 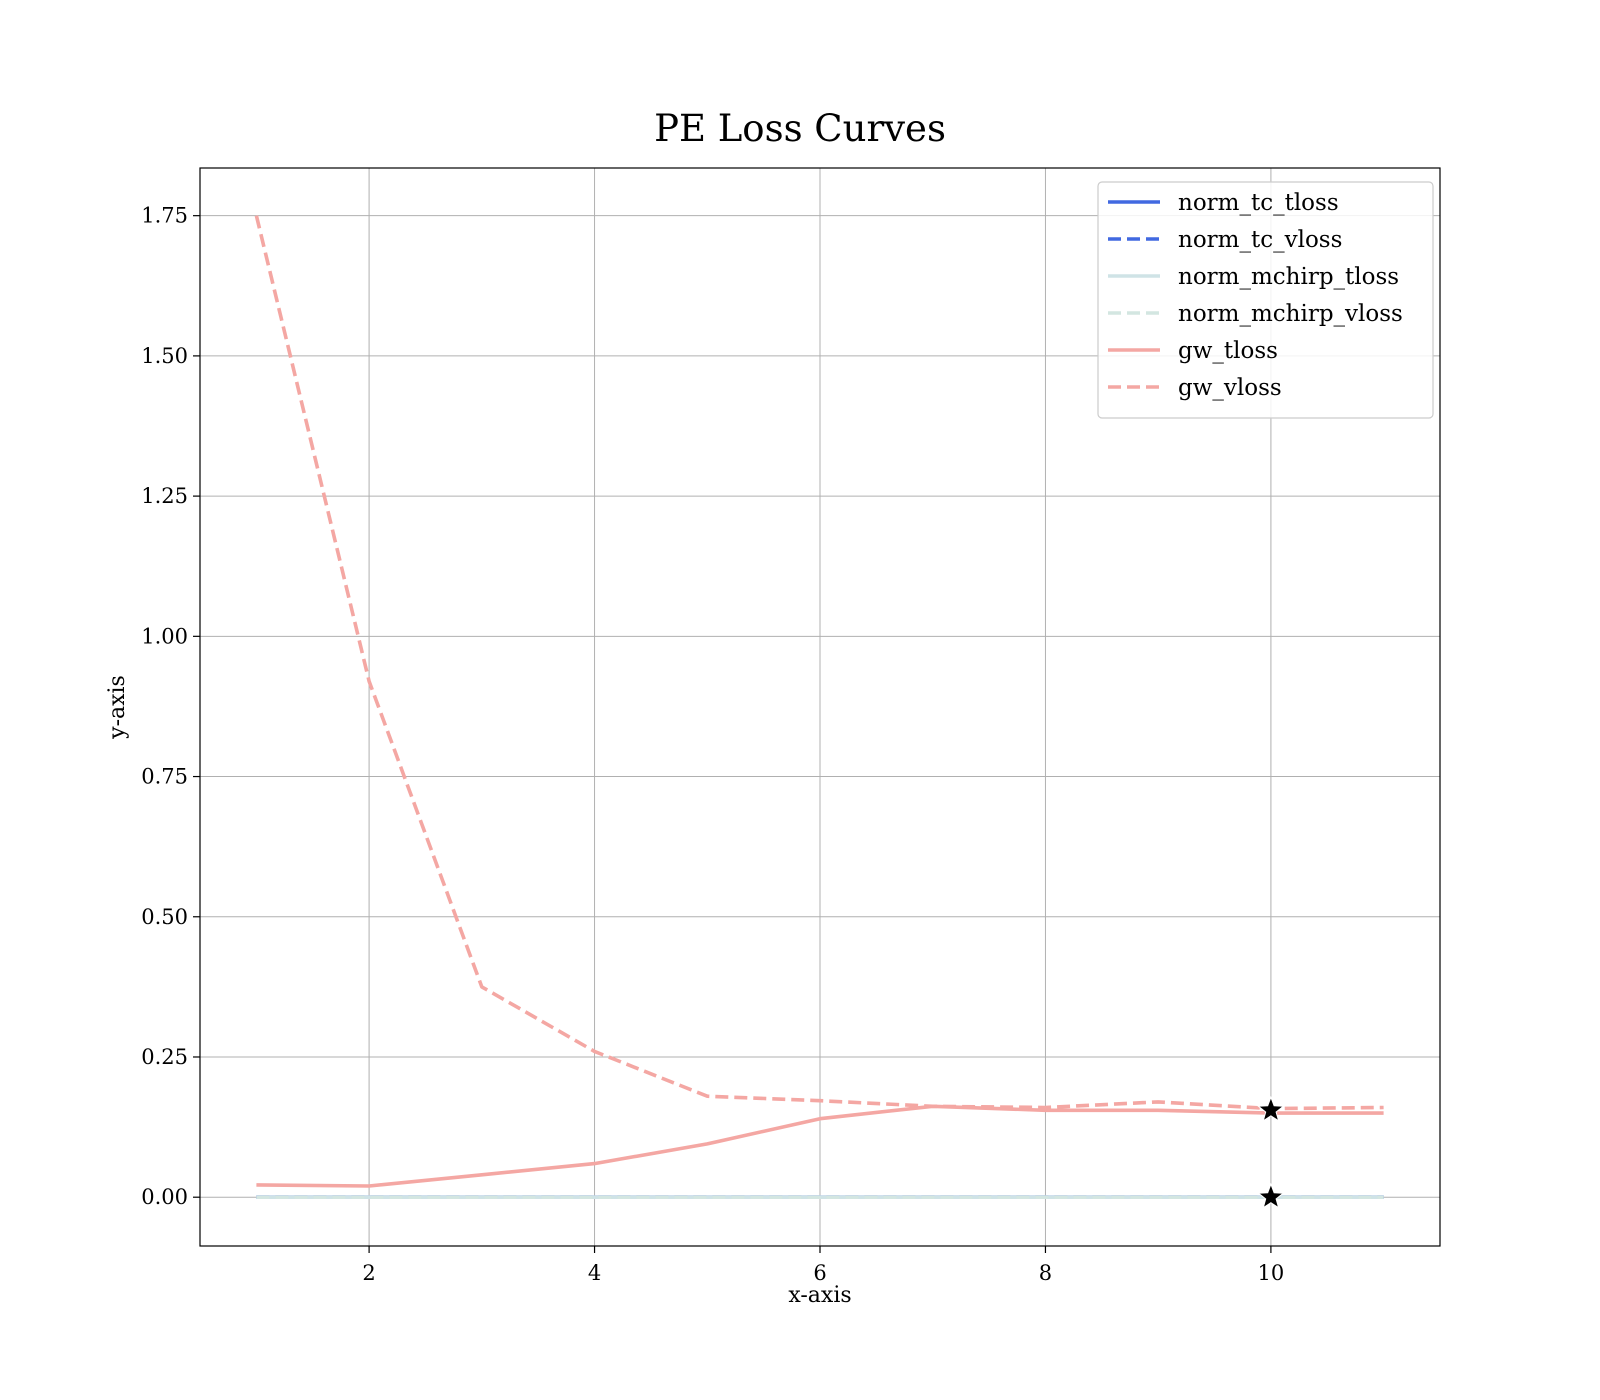 What do you see at coordinates (1230, 388) in the screenshot?
I see `legend-label-gw_vloss: gw_vloss` at bounding box center [1230, 388].